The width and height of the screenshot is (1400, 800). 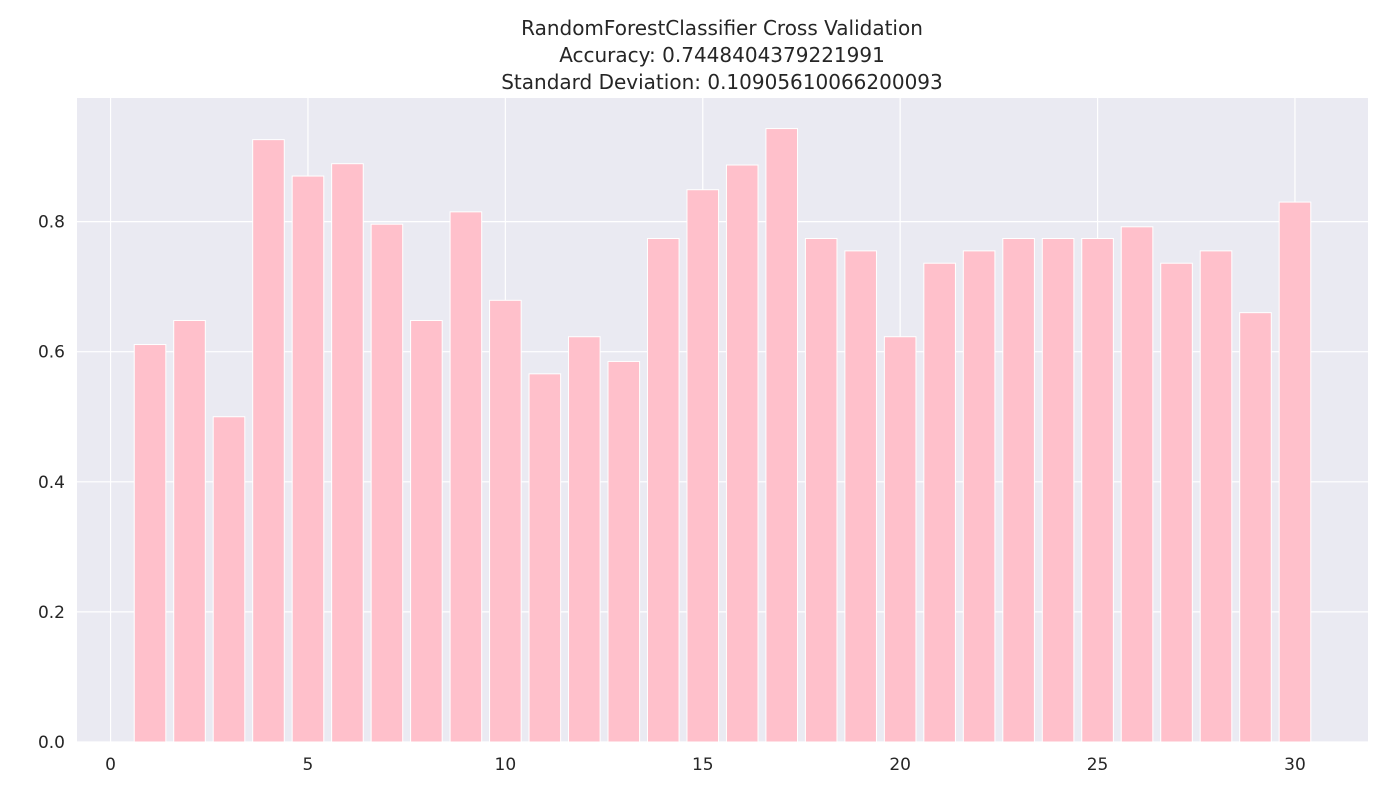 I want to click on chart-subtitle-std: Standard Deviation: 0.10905610066200093, so click(x=722, y=82).